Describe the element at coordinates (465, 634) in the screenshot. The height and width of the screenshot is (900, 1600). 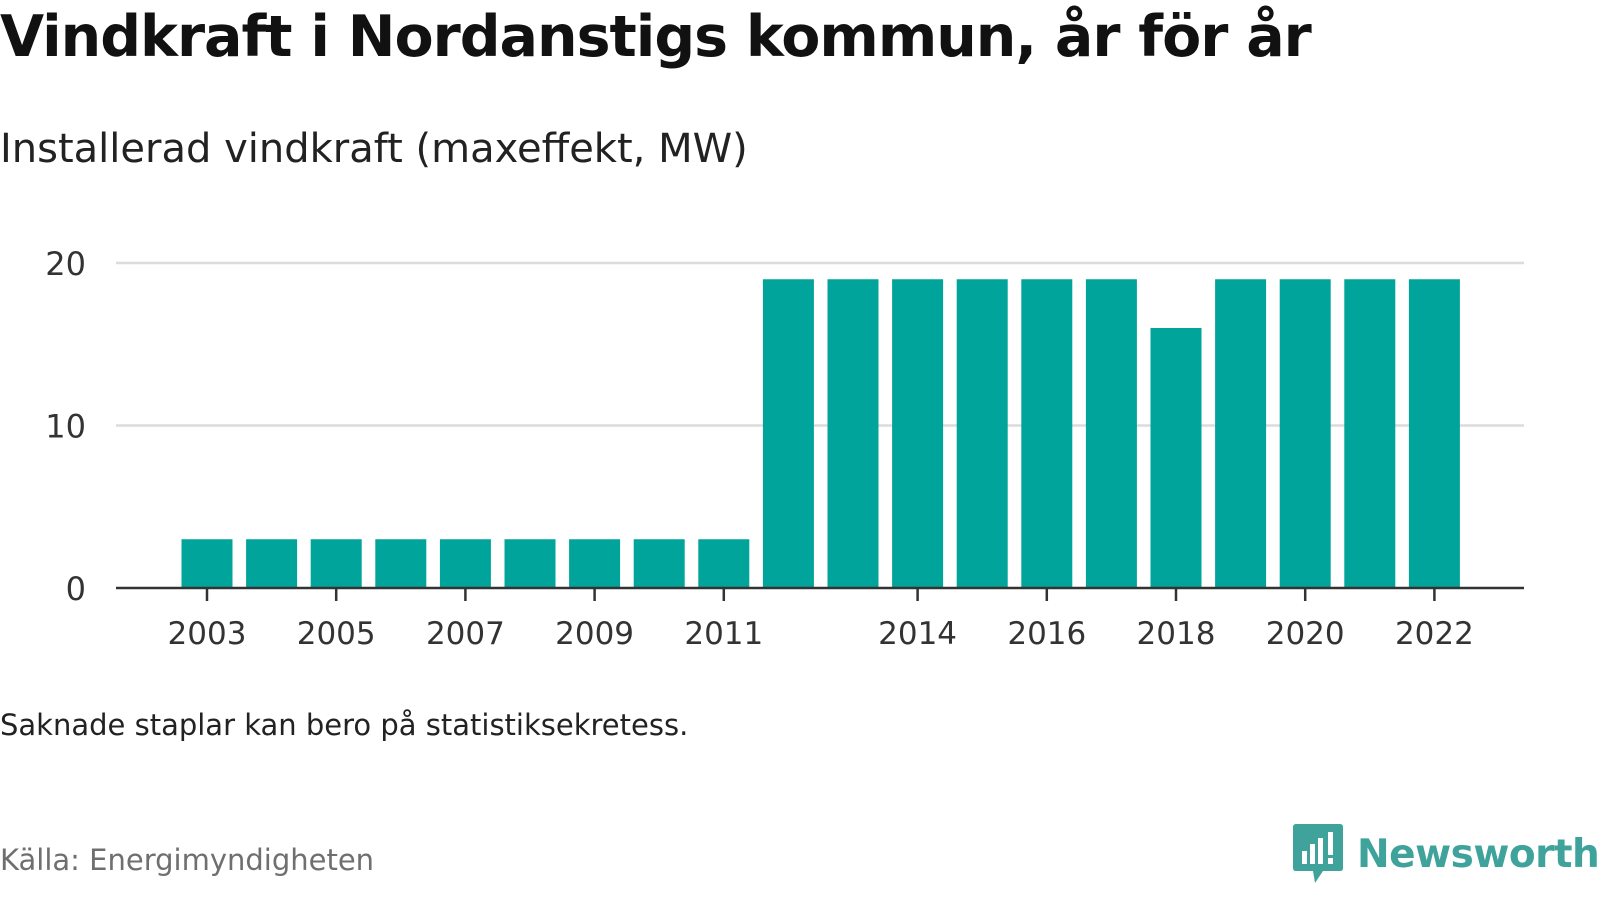
I see `x-tick-label: 2007` at that location.